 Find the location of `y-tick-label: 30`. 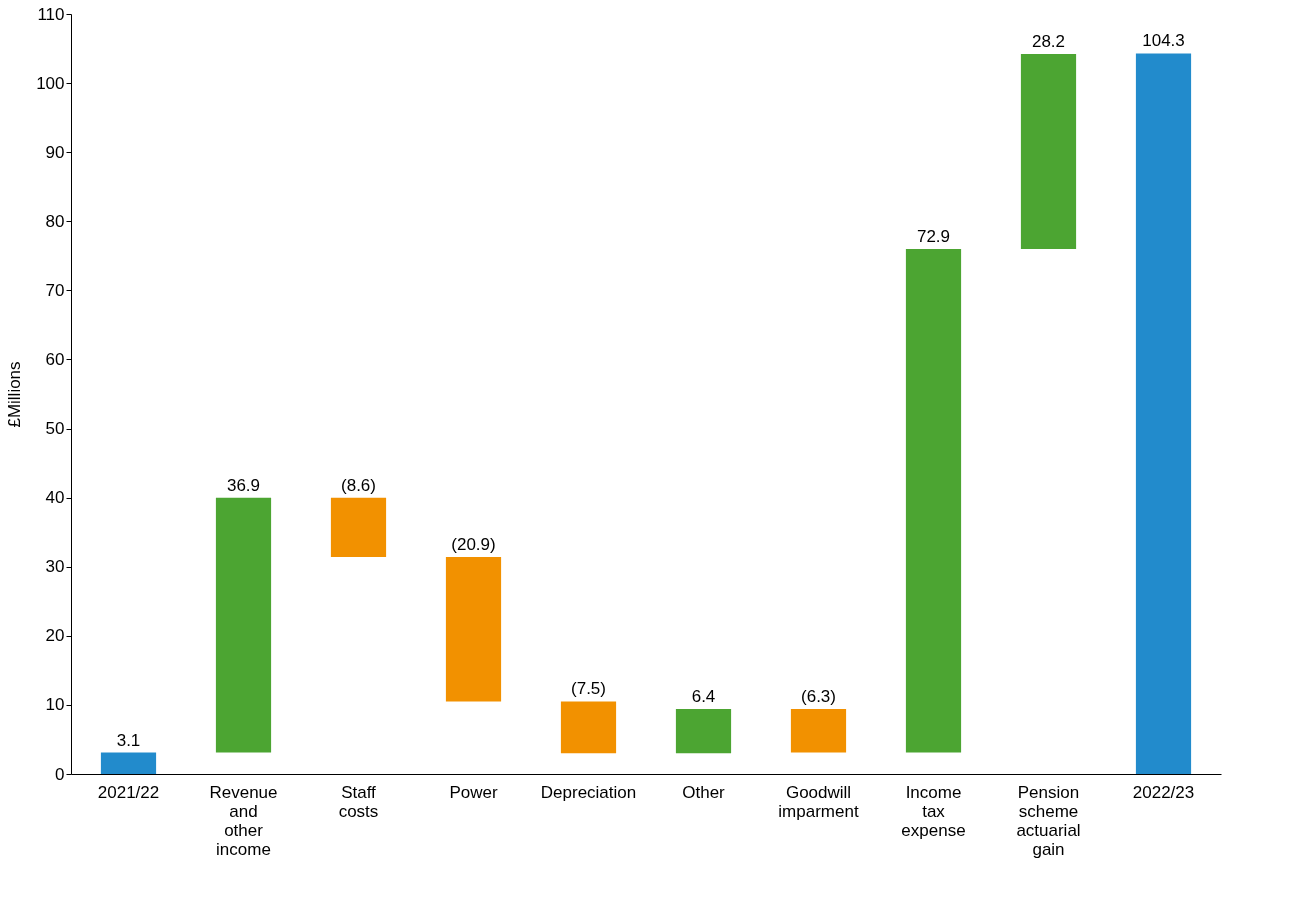

y-tick-label: 30 is located at coordinates (55, 567).